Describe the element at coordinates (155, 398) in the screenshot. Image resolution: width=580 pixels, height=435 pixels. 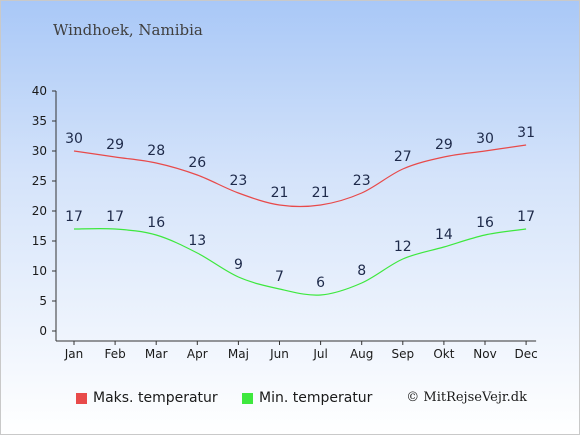
I see `legend-max-label: Maks. temperatur` at that location.